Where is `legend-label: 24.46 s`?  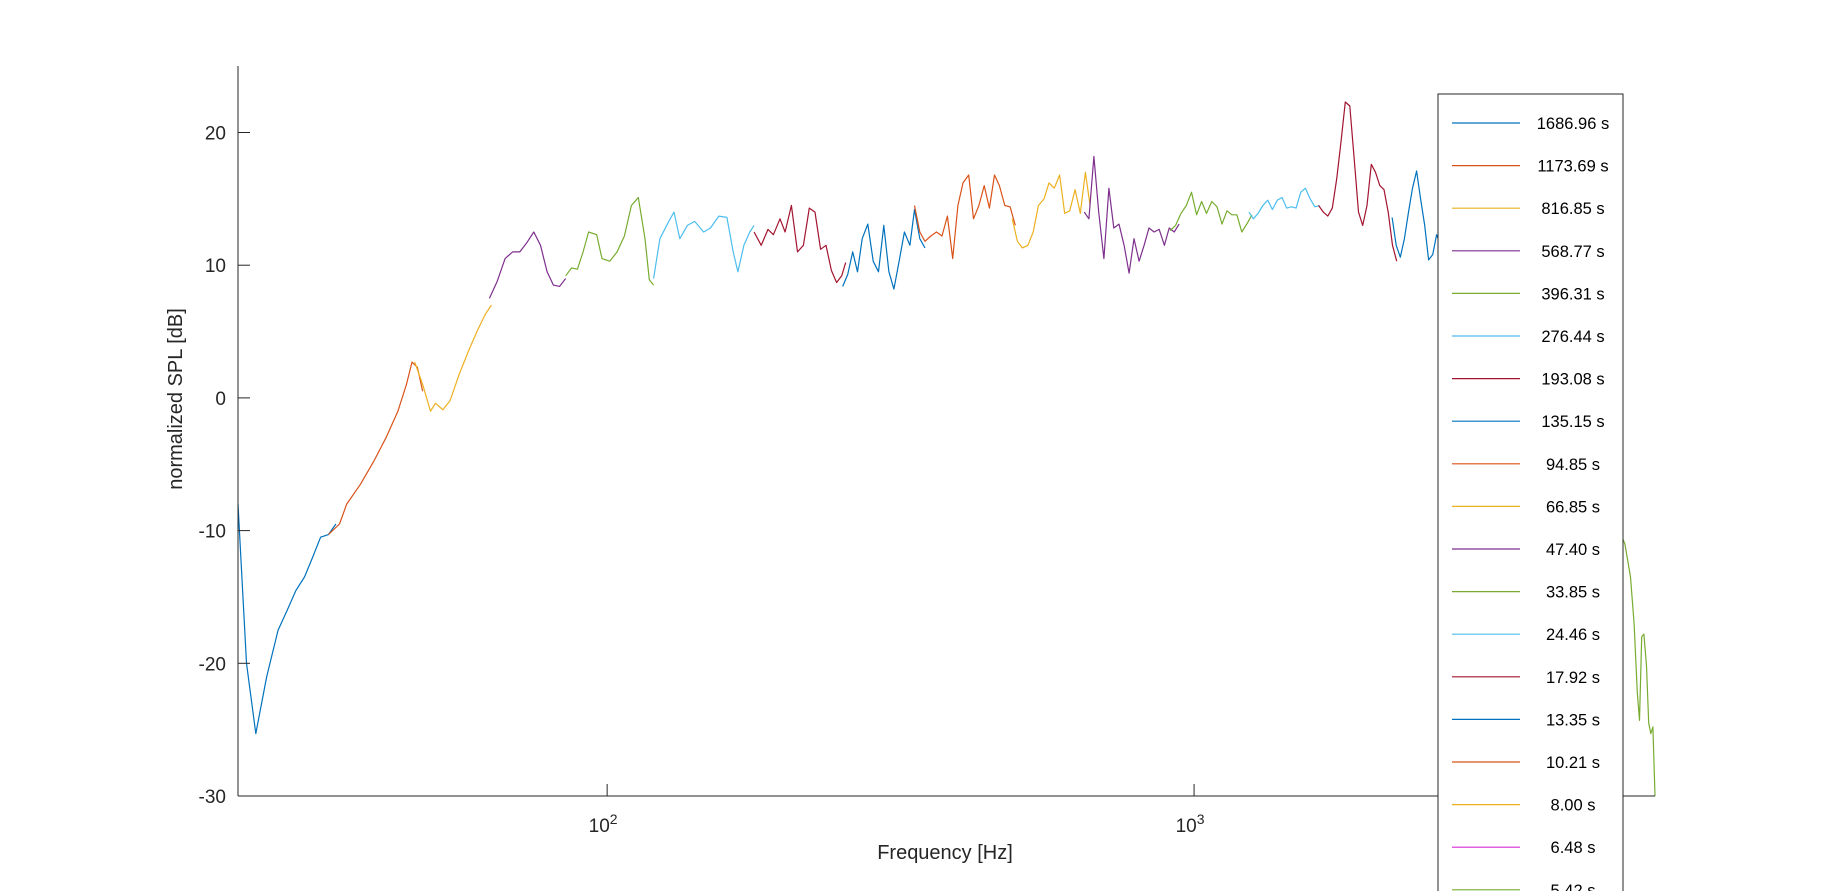
legend-label: 24.46 s is located at coordinates (1573, 635).